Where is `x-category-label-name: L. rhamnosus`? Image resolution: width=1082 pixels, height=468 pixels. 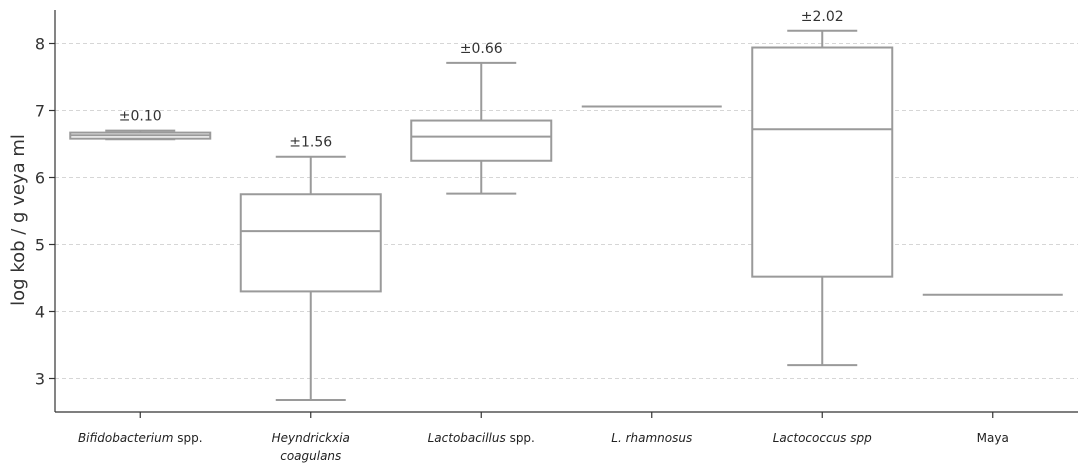 x-category-label-name: L. rhamnosus is located at coordinates (651, 438).